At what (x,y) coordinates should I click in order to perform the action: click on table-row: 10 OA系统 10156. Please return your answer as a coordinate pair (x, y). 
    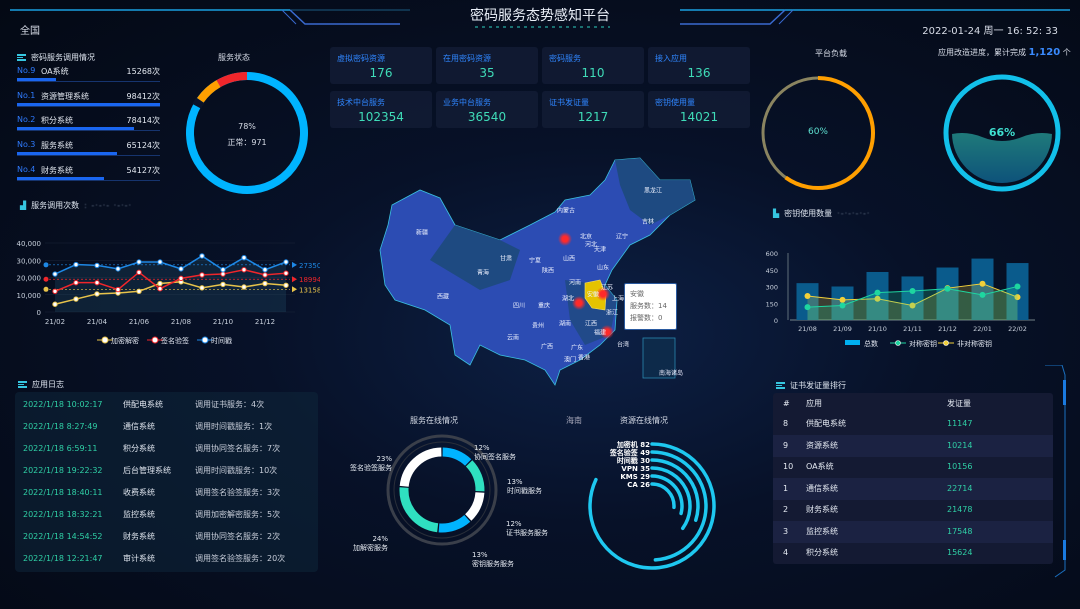
    Looking at the image, I should click on (878, 466).